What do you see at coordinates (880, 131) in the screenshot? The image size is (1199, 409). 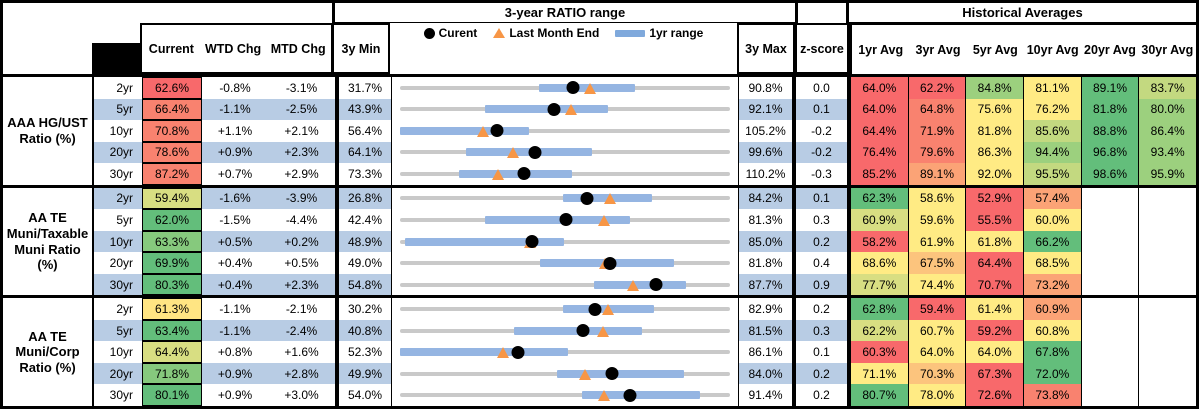 I see `historical-avg-cell: 64.4%` at bounding box center [880, 131].